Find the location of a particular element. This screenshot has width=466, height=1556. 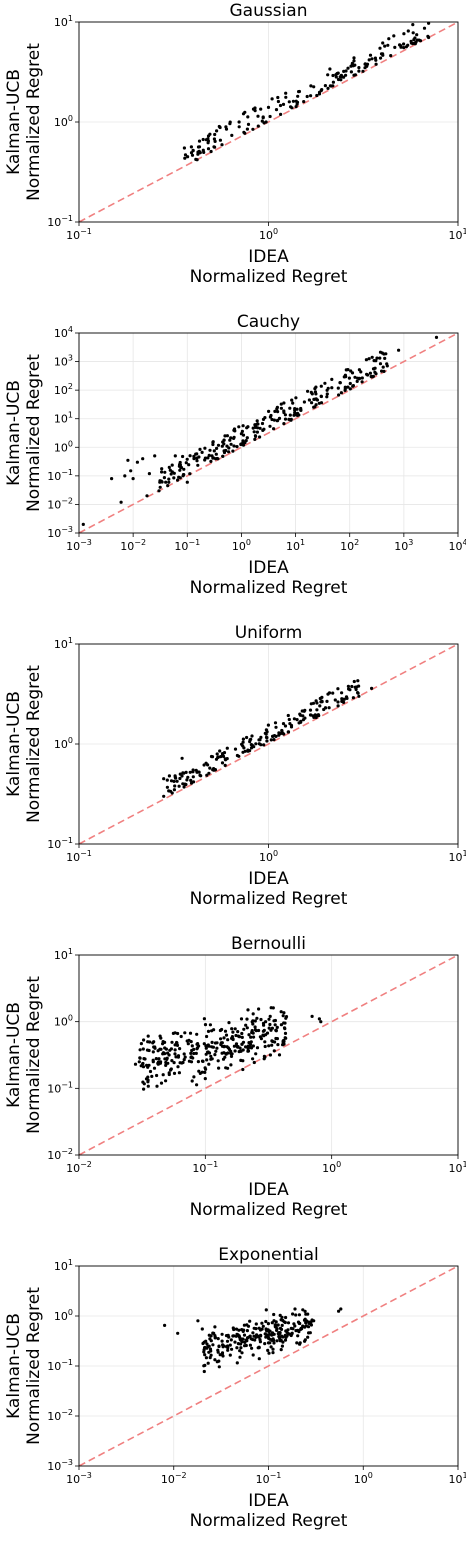

x-axis-label-line2: Normalized Regret is located at coordinates (269, 588).